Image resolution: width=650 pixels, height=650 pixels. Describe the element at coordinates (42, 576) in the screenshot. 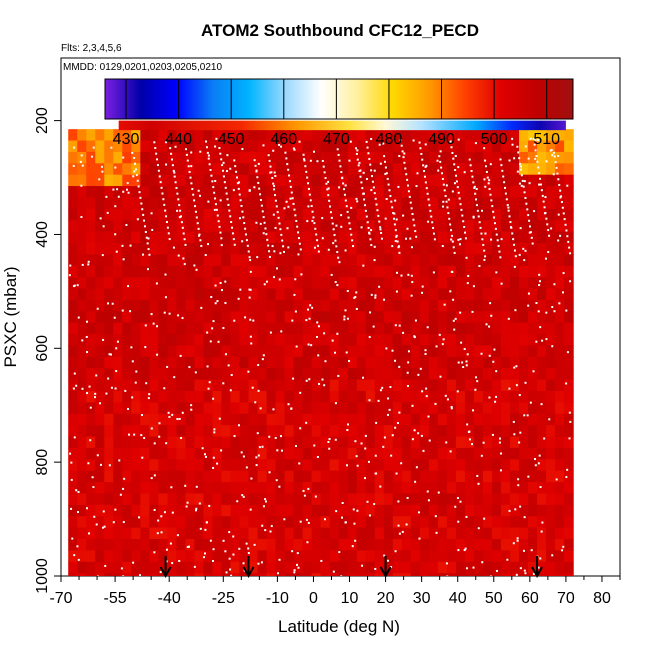

I see `y-tick-label-4: 1000` at that location.